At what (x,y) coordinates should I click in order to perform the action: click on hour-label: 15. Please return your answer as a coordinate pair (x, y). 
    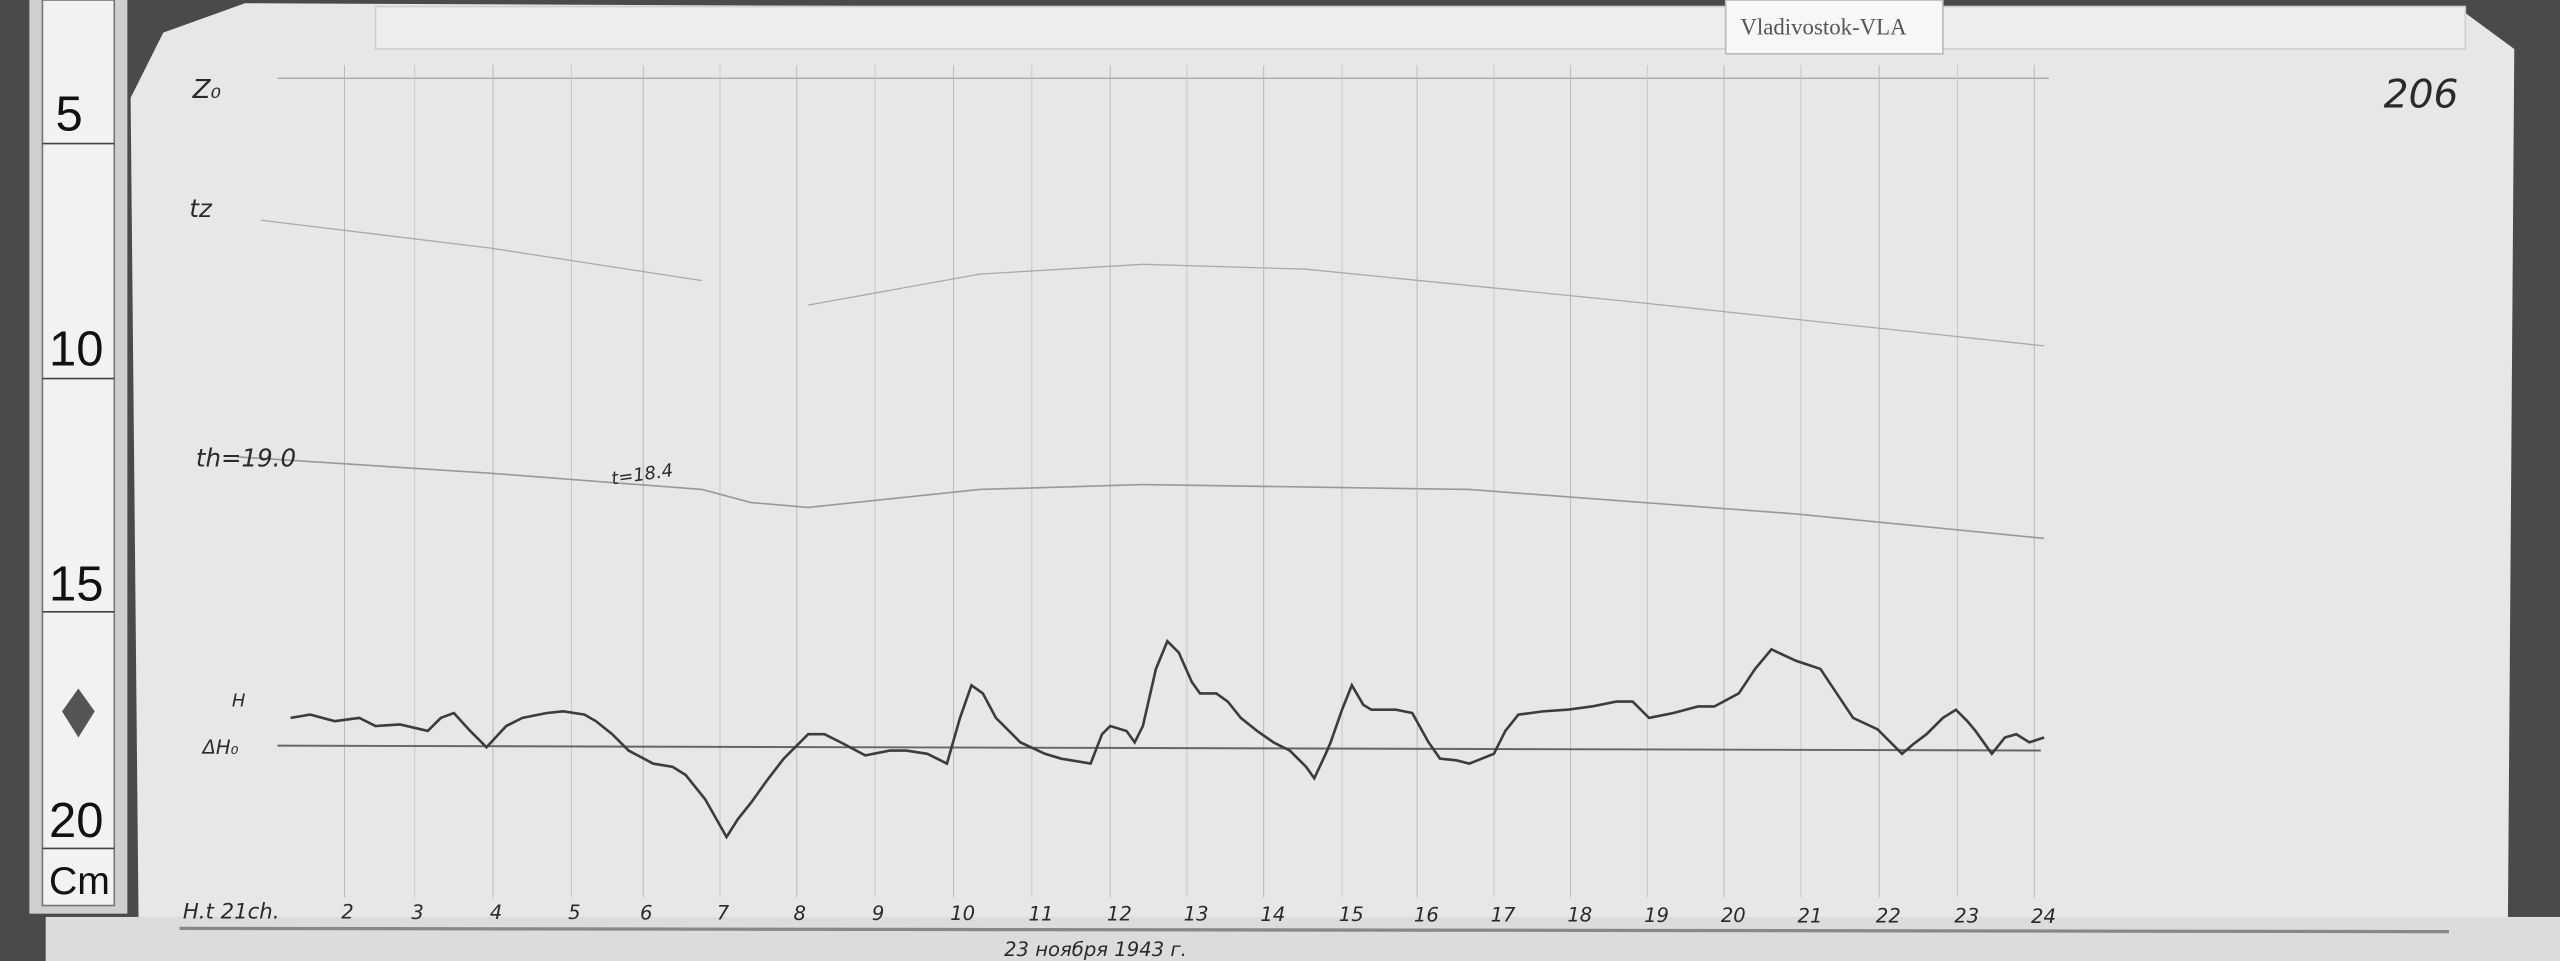
    Looking at the image, I should click on (1351, 914).